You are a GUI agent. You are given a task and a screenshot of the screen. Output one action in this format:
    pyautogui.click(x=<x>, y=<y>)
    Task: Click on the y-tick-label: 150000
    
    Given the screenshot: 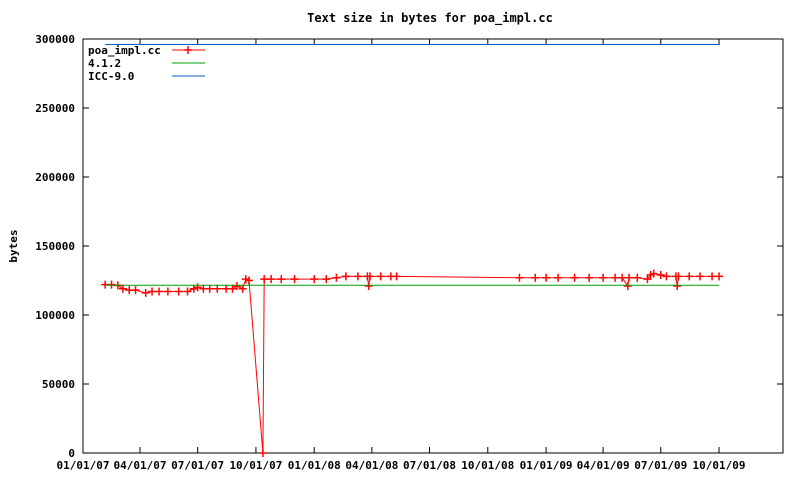 What is the action you would take?
    pyautogui.click(x=55, y=246)
    